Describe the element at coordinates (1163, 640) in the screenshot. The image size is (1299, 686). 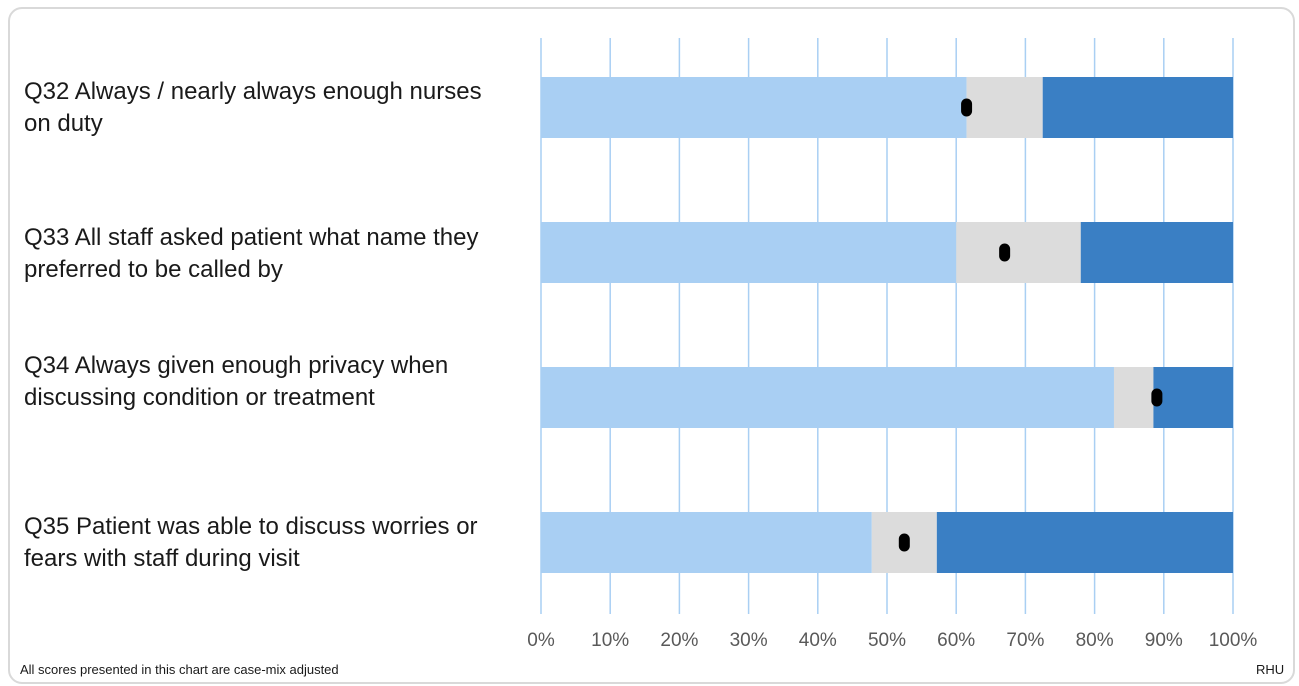
I see `x-tick-label: 90%` at that location.